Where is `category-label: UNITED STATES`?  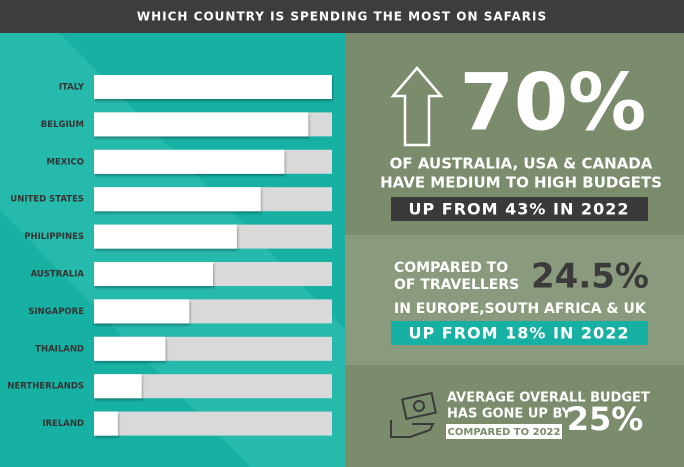 category-label: UNITED STATES is located at coordinates (47, 200).